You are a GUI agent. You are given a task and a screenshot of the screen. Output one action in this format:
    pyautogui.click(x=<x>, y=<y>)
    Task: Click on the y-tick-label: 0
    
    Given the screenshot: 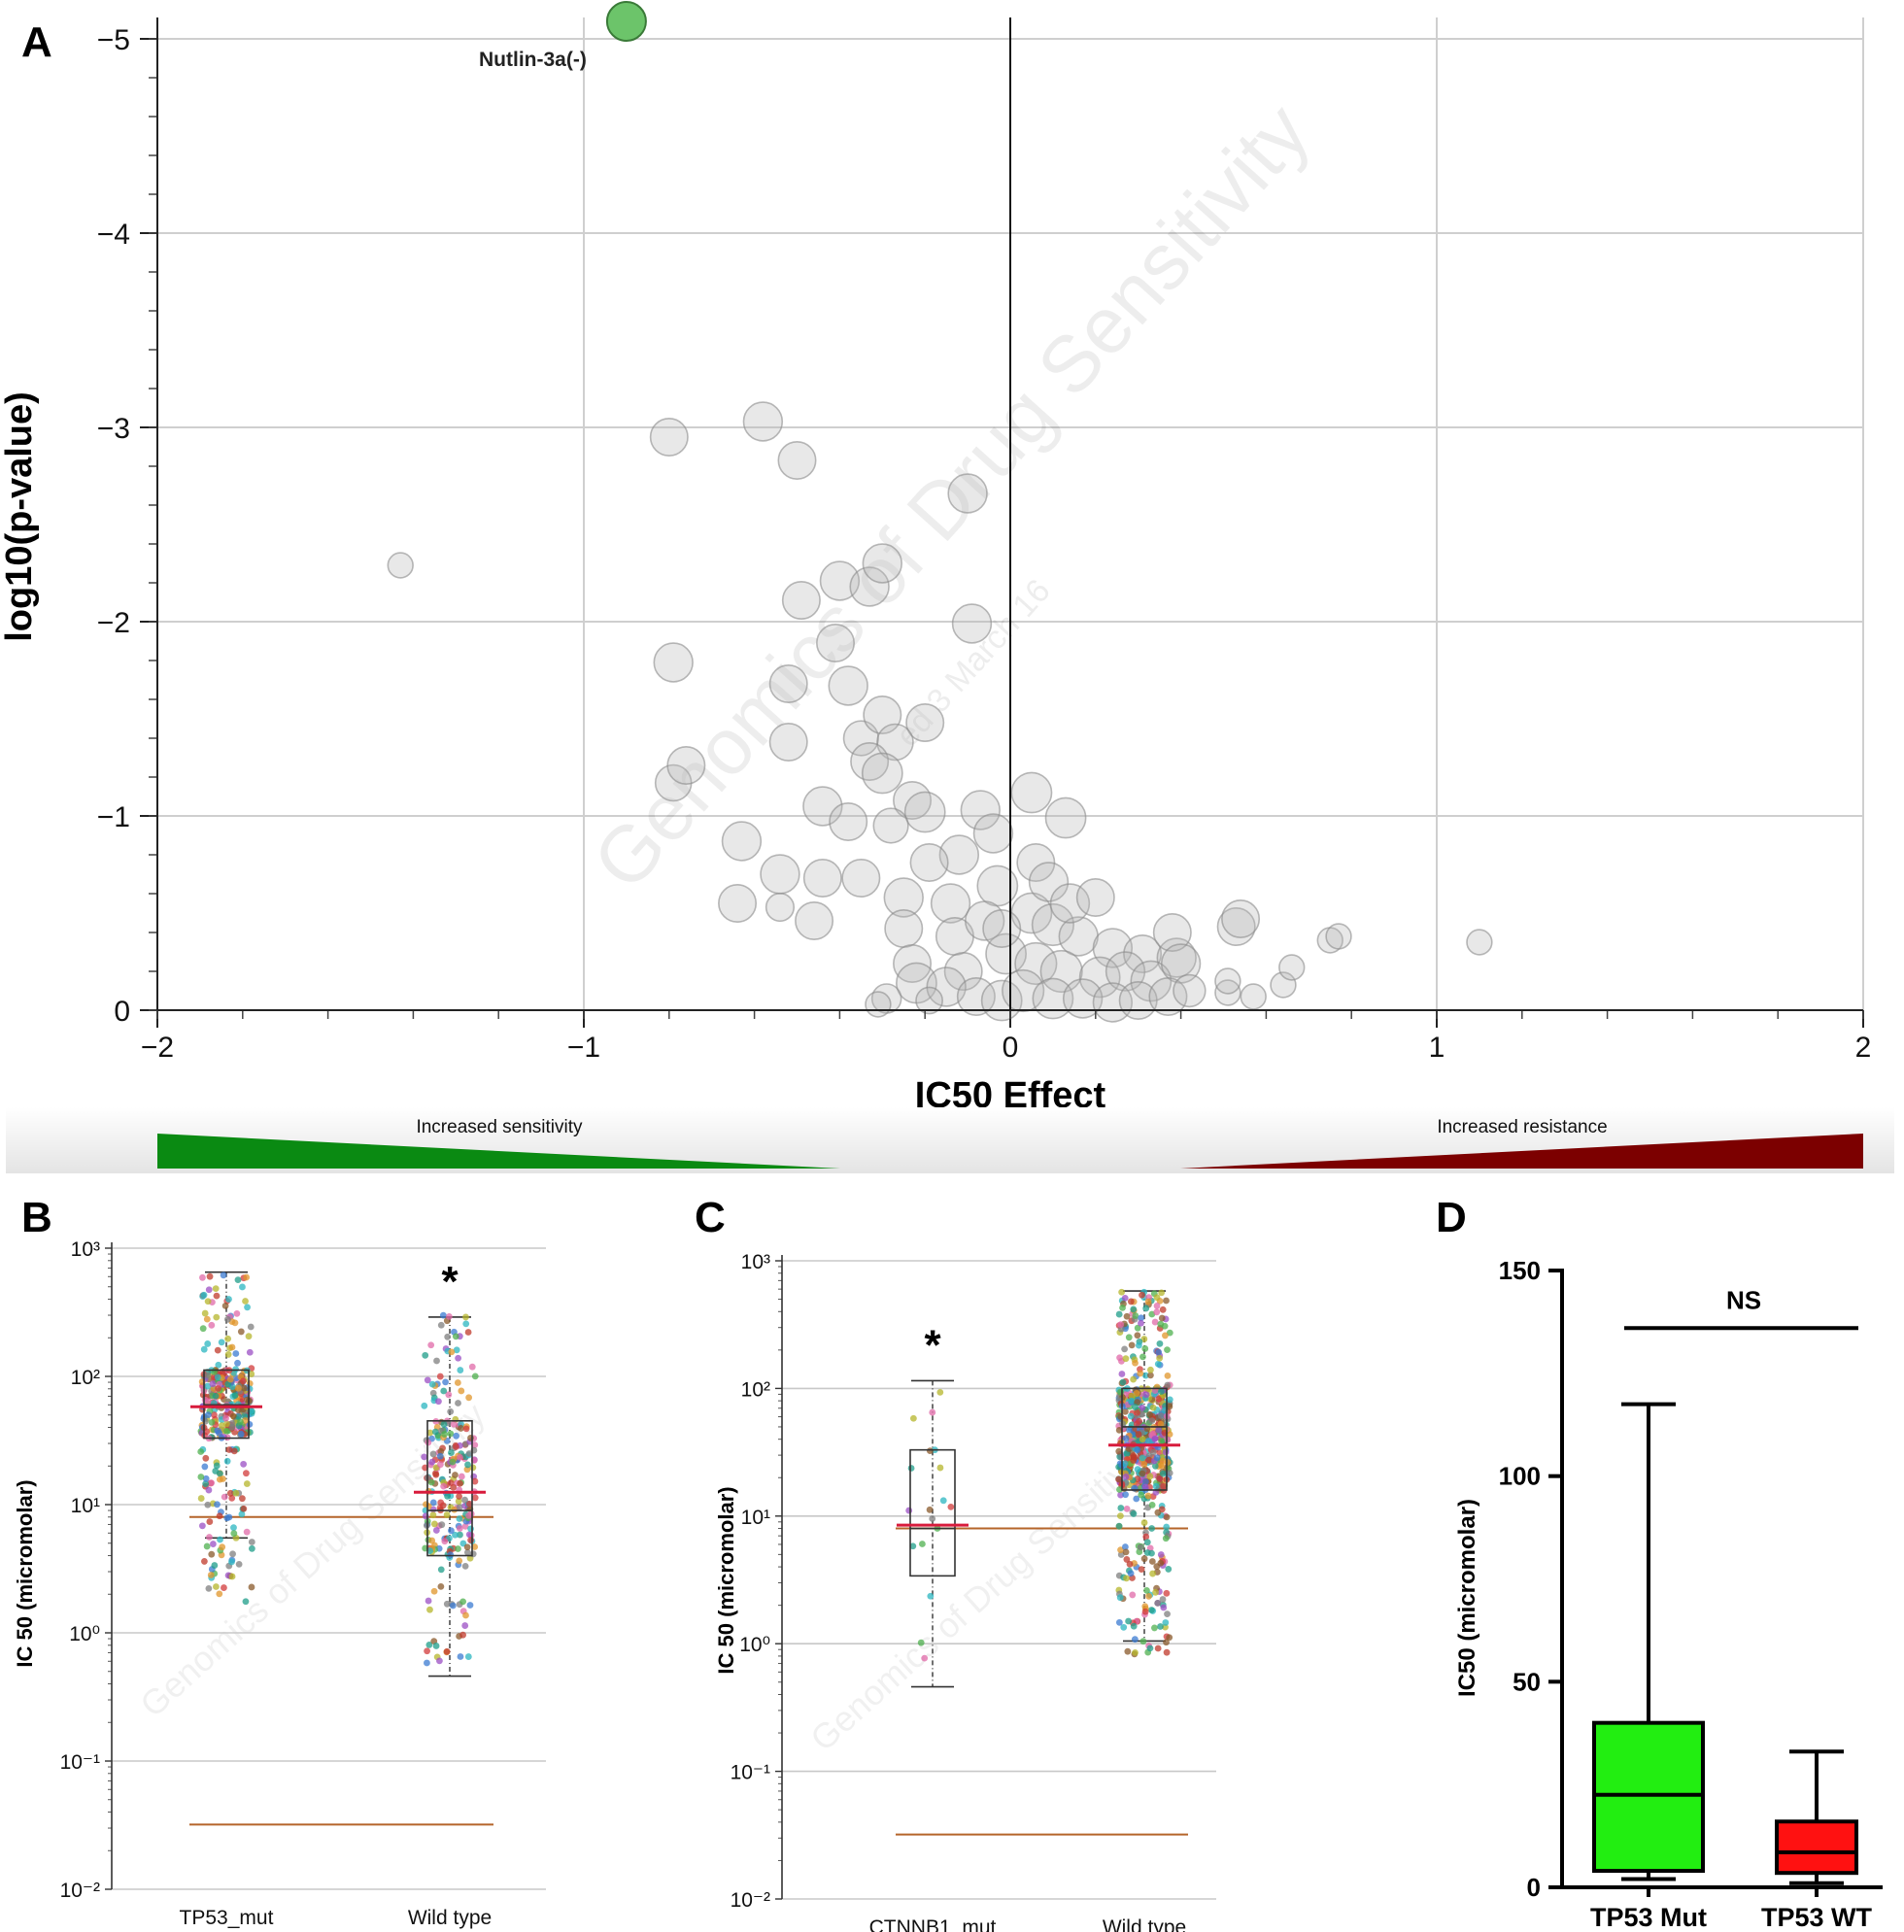 What is the action you would take?
    pyautogui.click(x=122, y=1012)
    